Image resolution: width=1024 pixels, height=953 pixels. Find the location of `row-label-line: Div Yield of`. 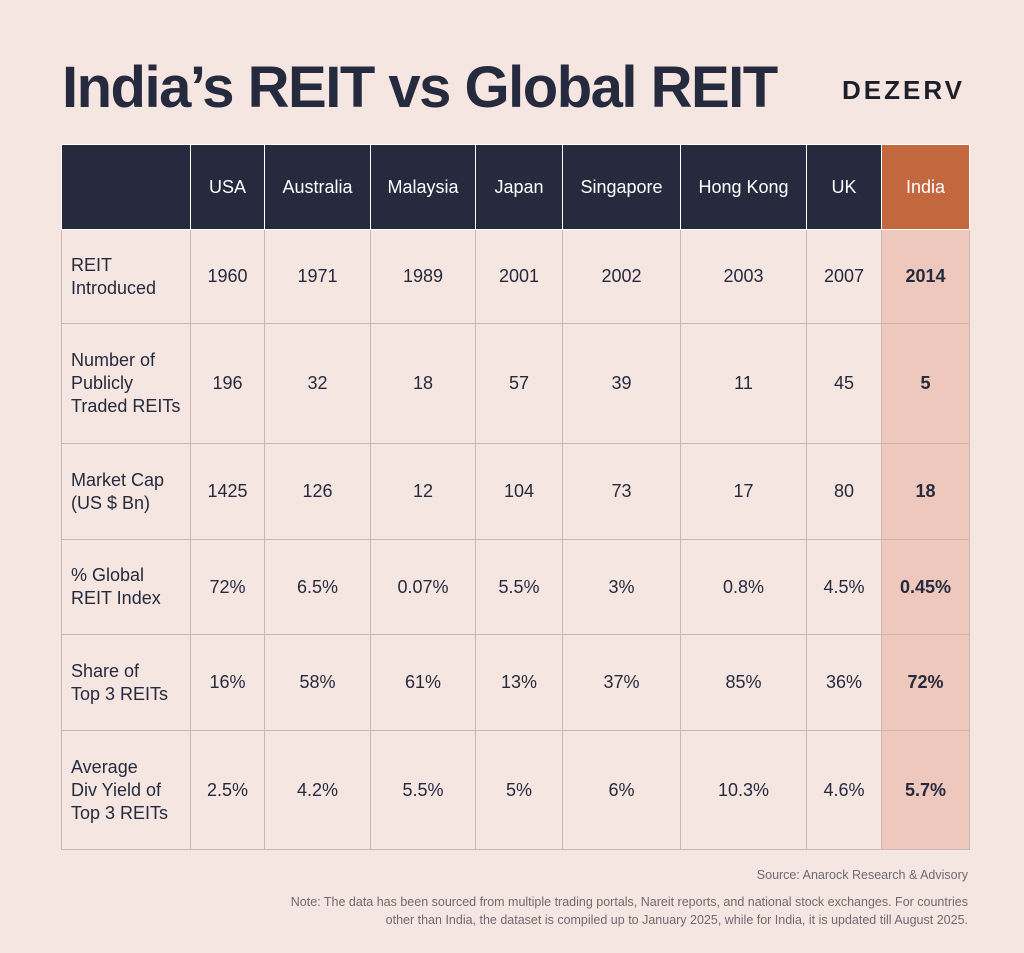

row-label-line: Div Yield of is located at coordinates (116, 789).